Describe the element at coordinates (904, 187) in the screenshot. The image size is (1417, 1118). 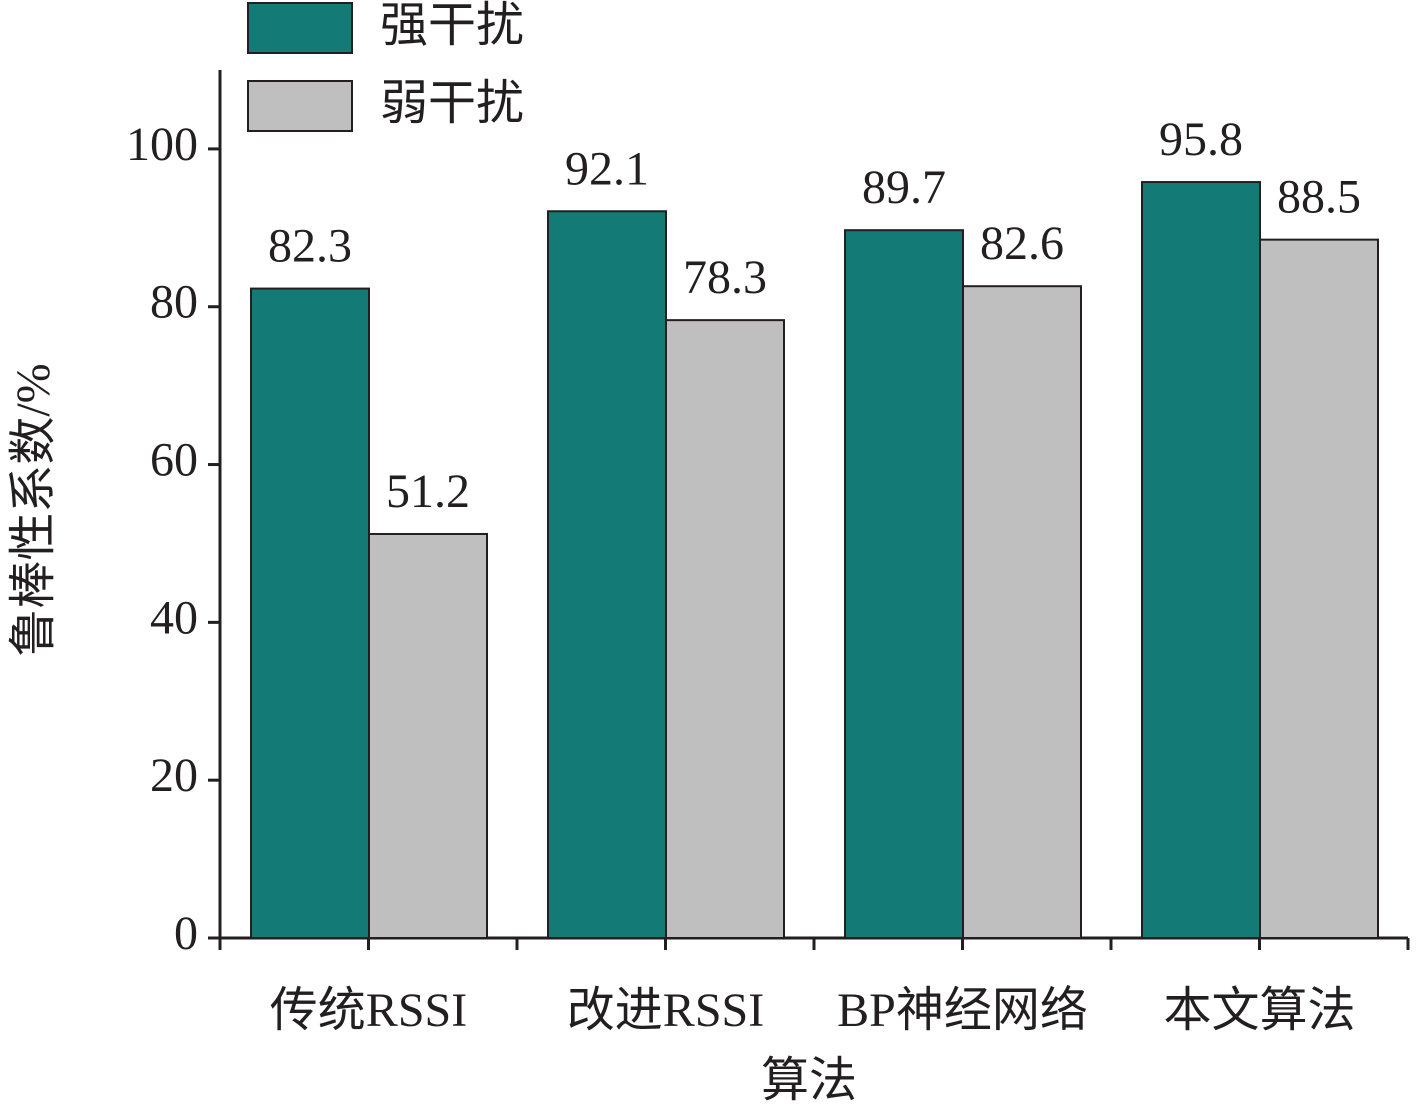
I see `value-label: 89.7` at that location.